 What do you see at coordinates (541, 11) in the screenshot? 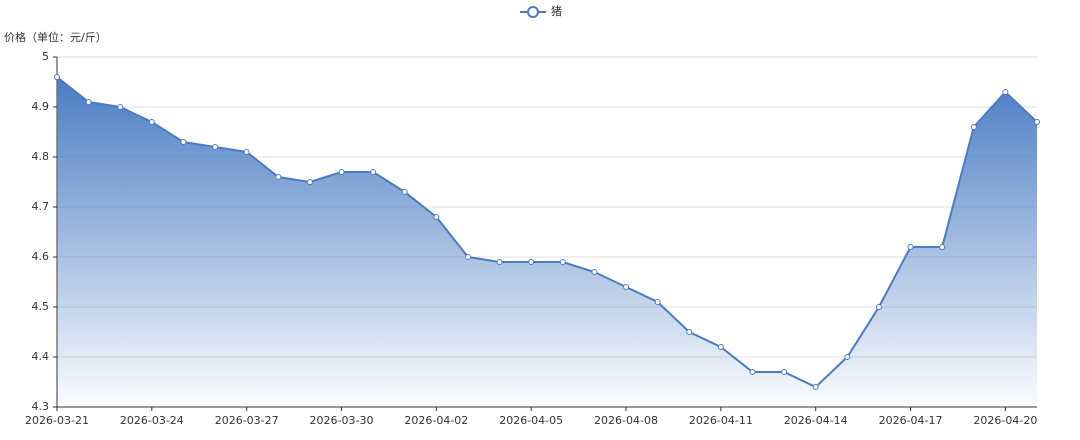
I see `legend-item: 猪` at bounding box center [541, 11].